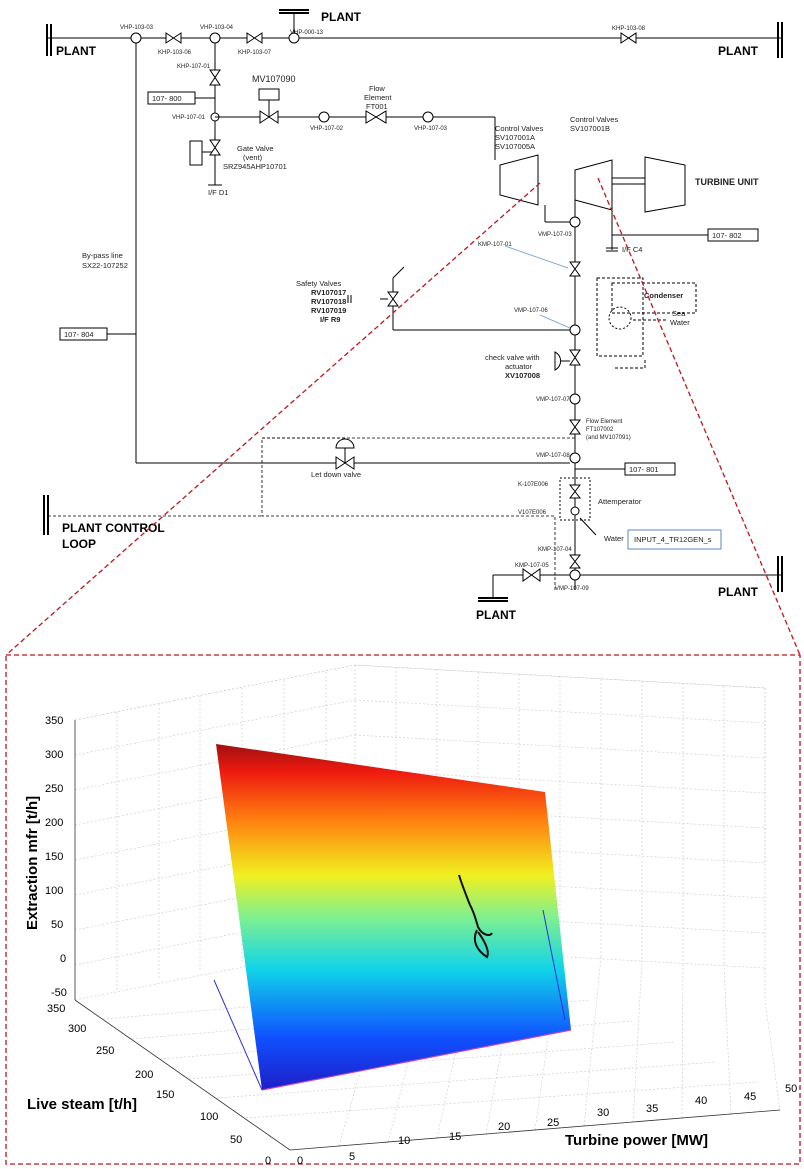 The height and width of the screenshot is (1169, 804). Describe the element at coordinates (620, 501) in the screenshot. I see `label-attemperator: Attemperator` at that location.